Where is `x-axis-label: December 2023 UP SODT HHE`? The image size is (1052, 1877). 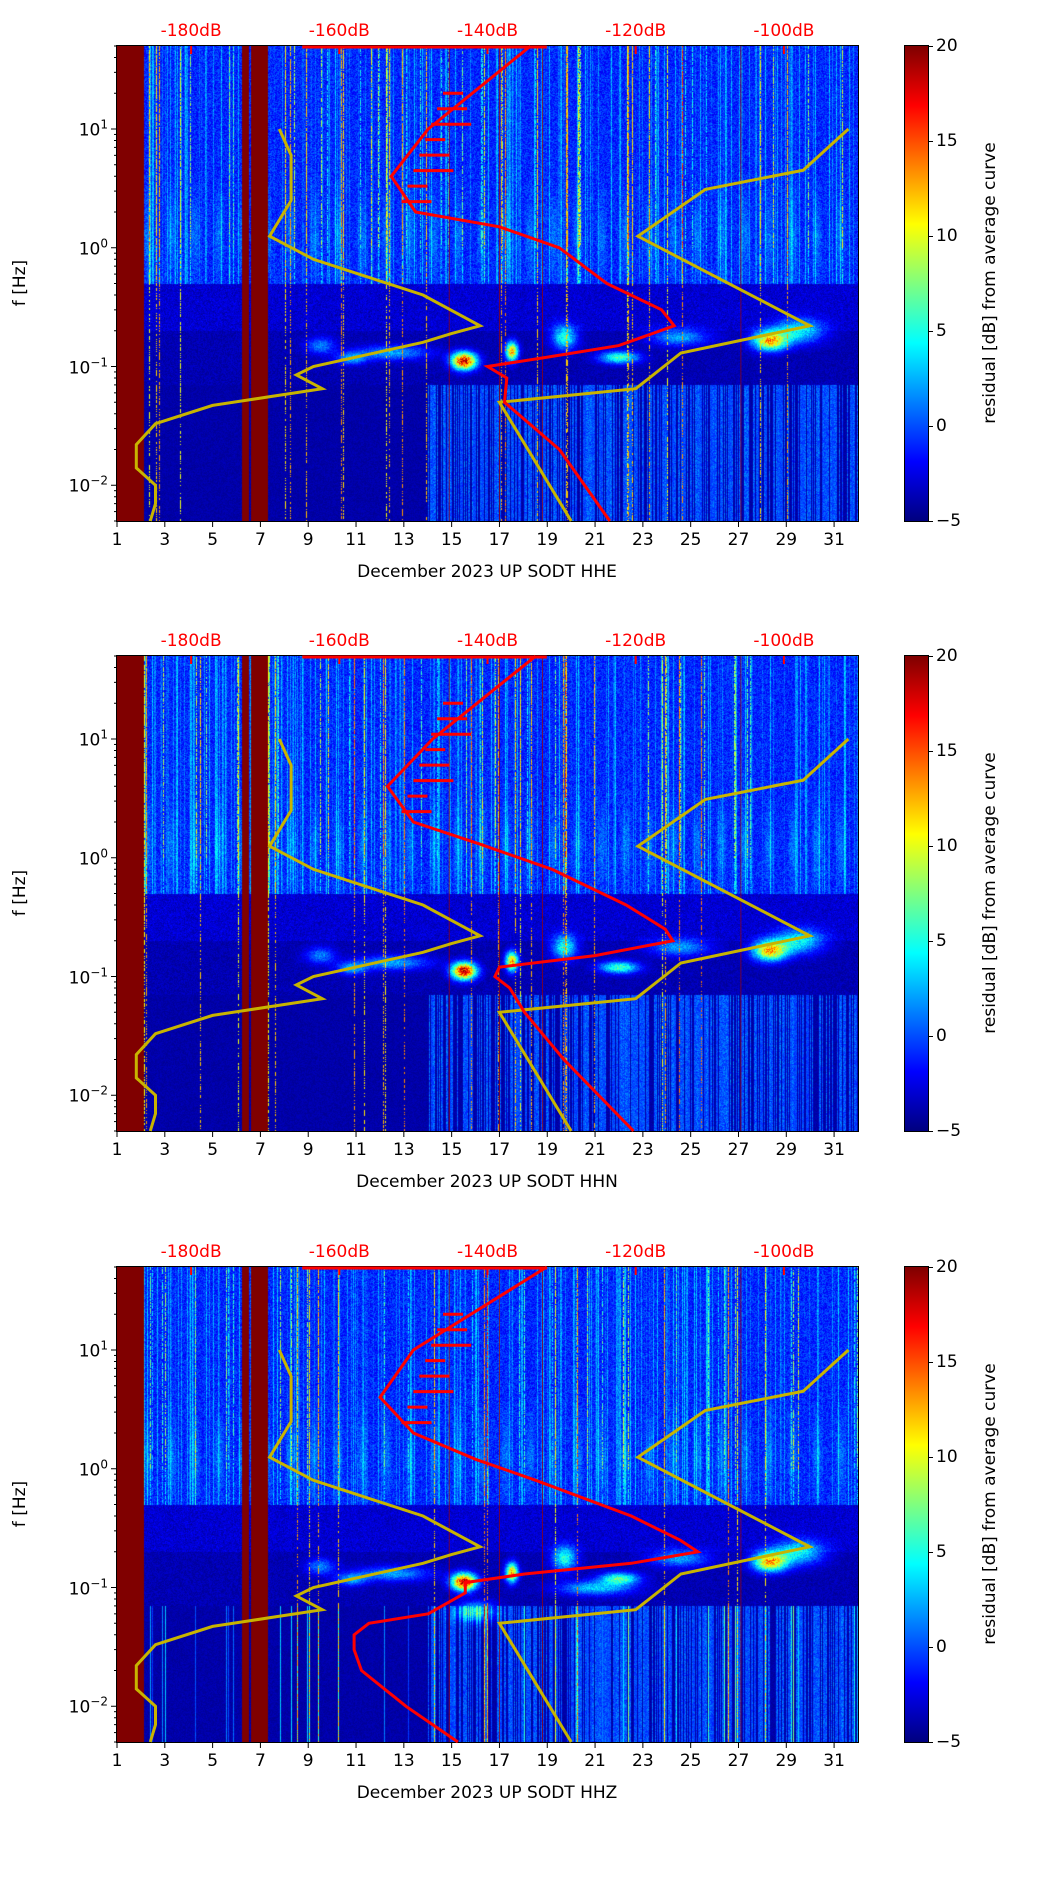 x-axis-label: December 2023 UP SODT HHE is located at coordinates (487, 572).